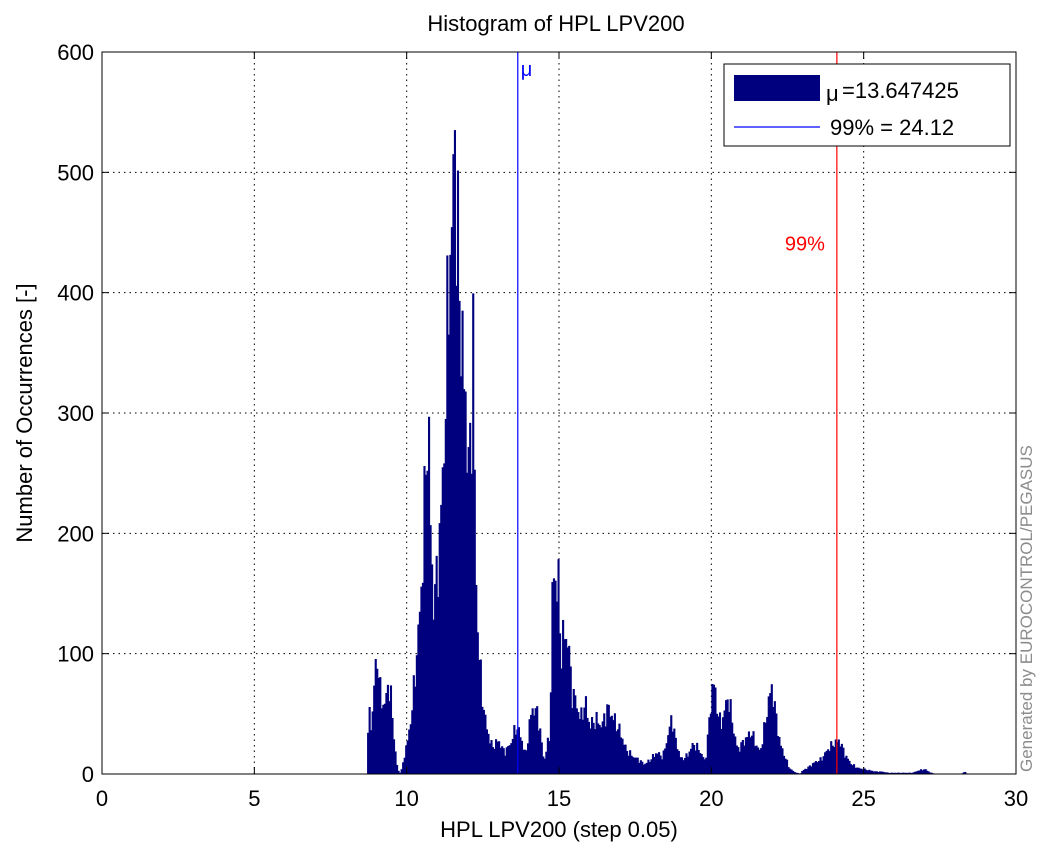 This screenshot has width=1038, height=849. What do you see at coordinates (559, 798) in the screenshot?
I see `x-tick-label: 15` at bounding box center [559, 798].